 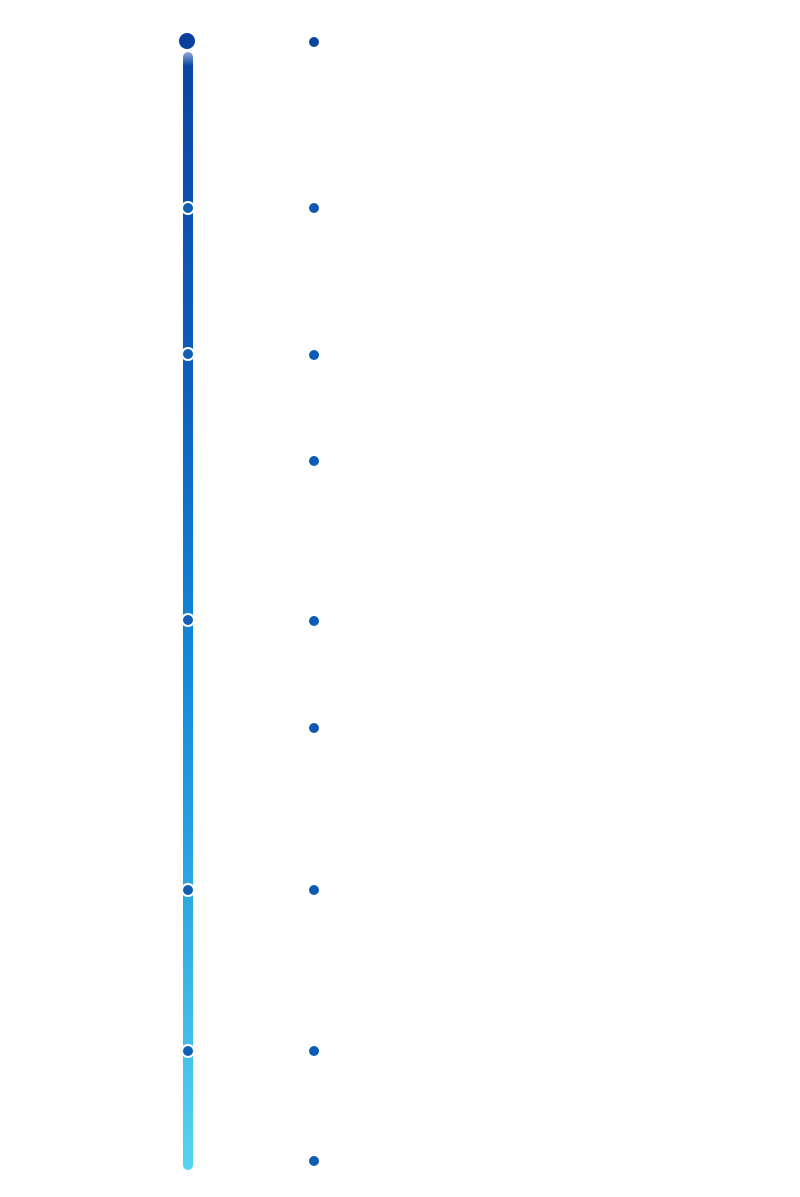 What do you see at coordinates (188, 611) in the screenshot?
I see `timeline-track` at bounding box center [188, 611].